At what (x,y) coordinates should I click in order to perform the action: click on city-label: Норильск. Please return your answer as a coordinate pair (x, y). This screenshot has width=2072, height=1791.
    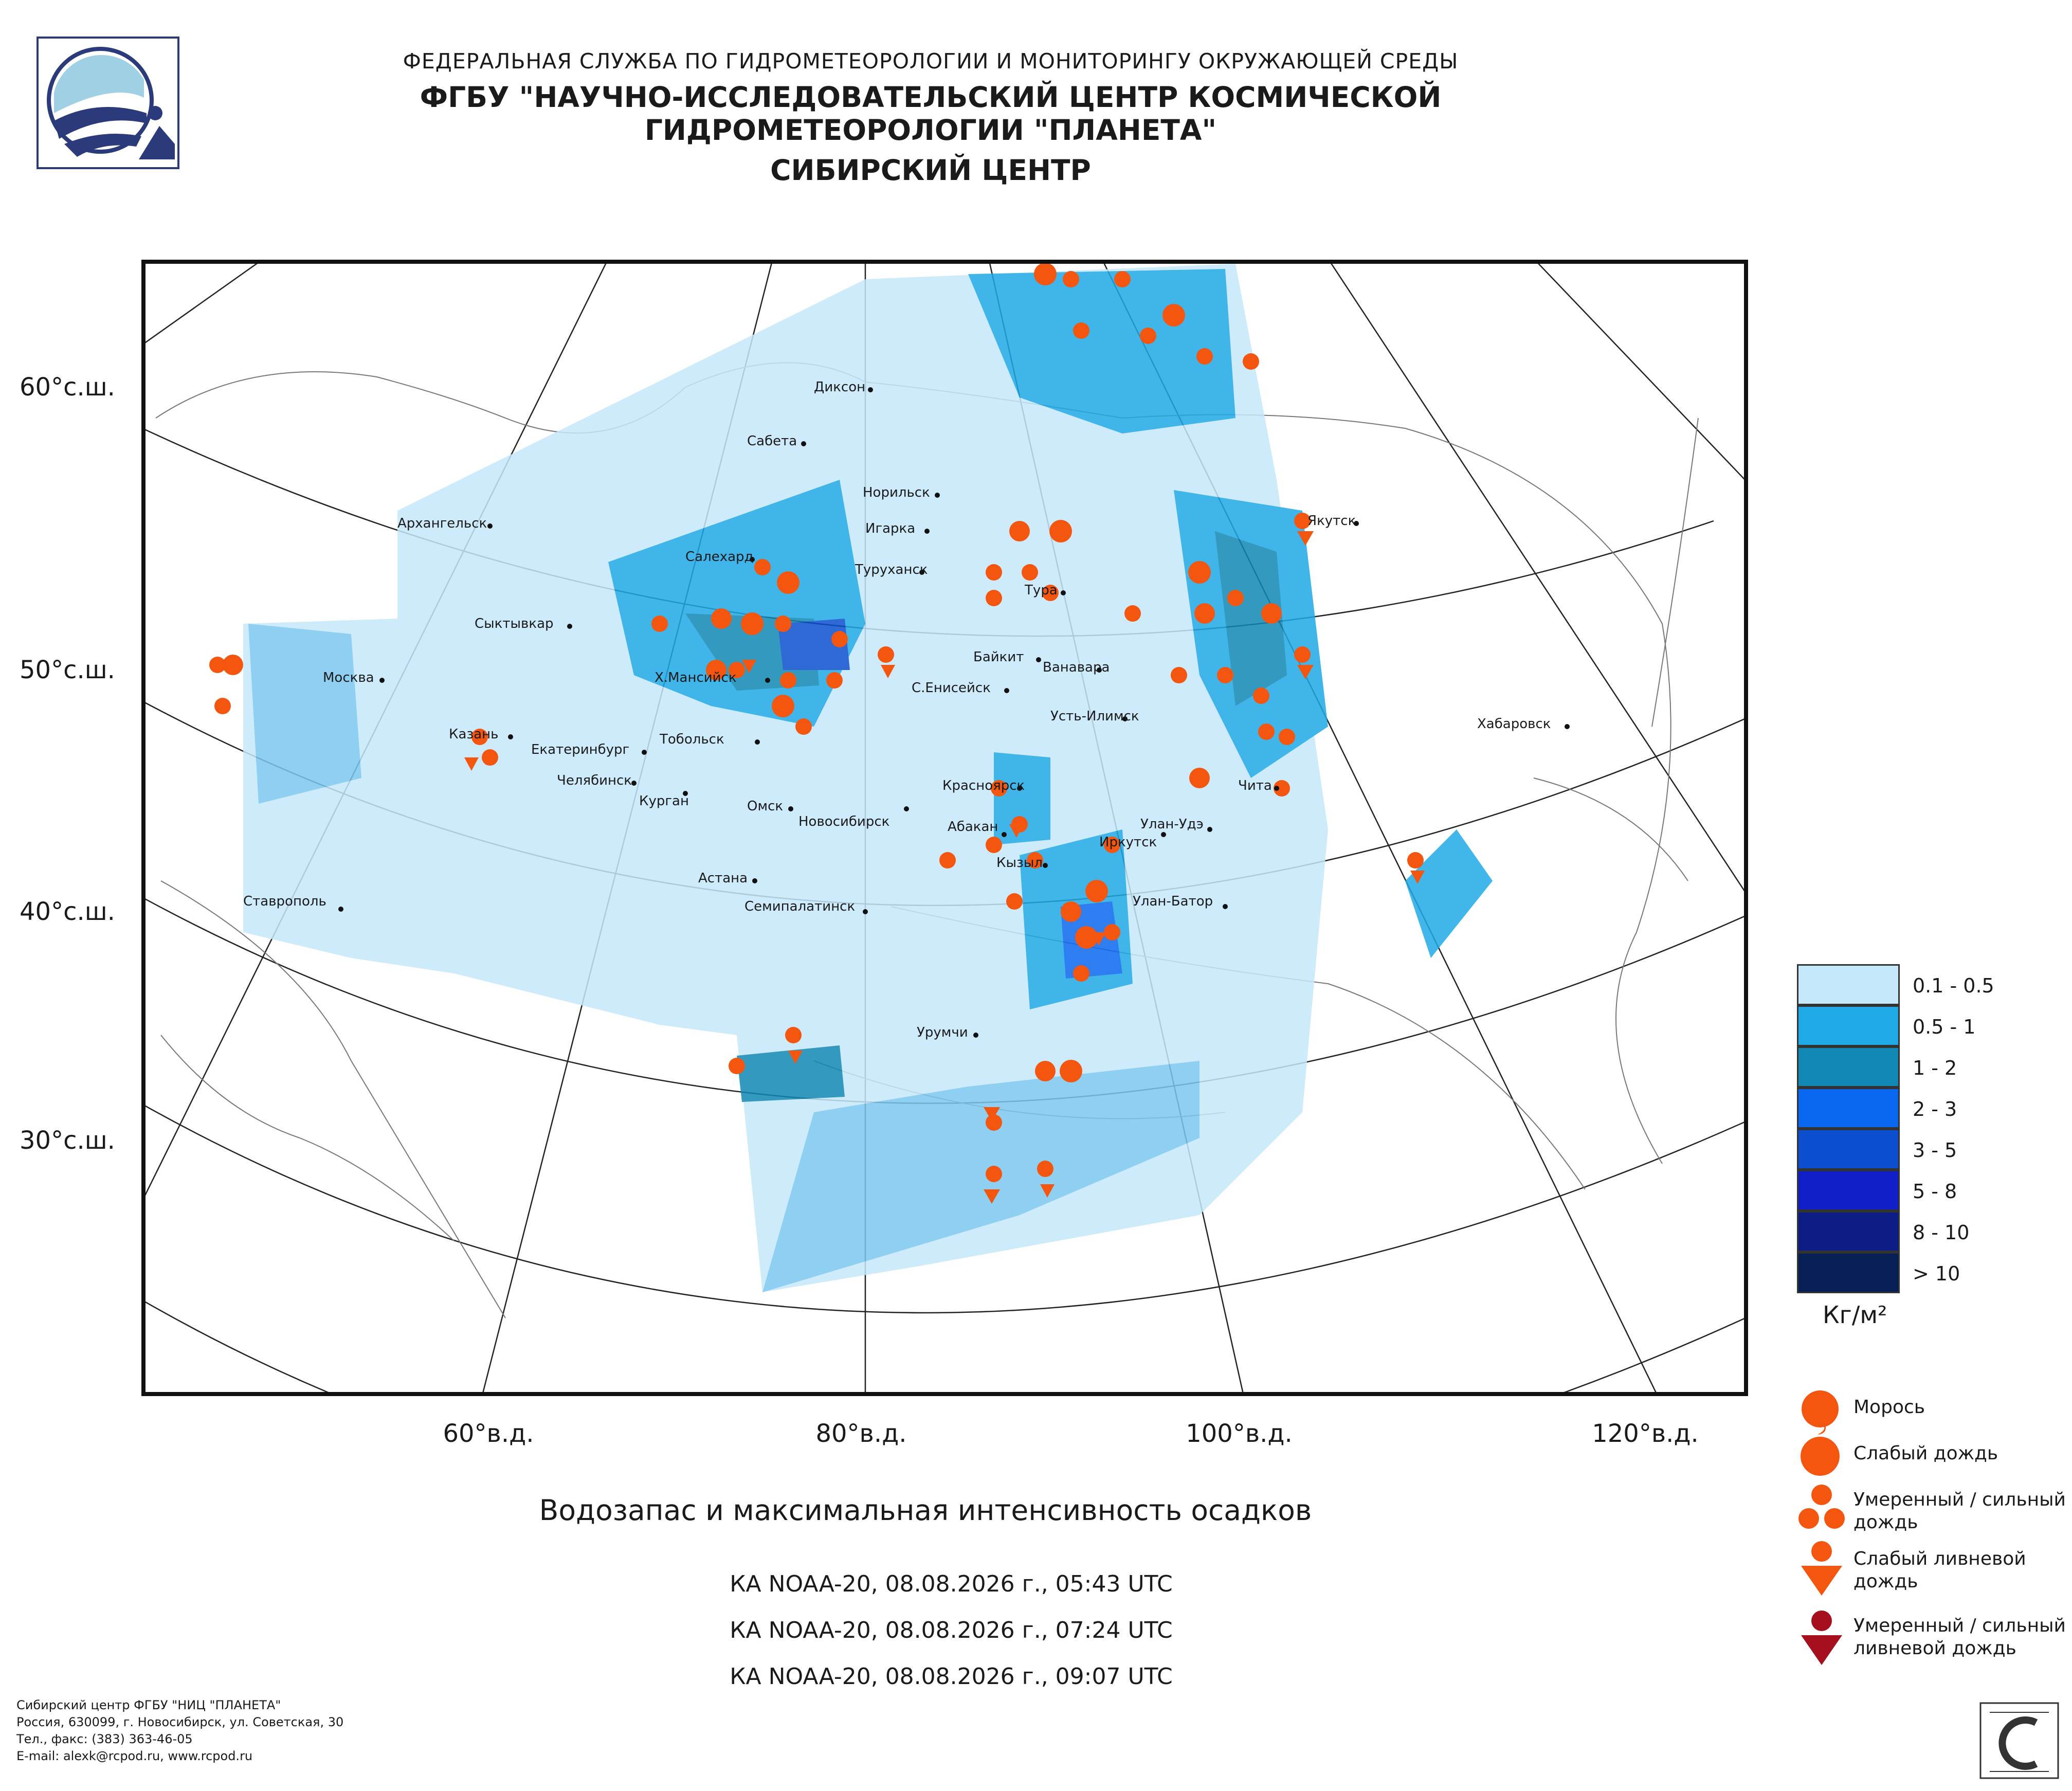
    Looking at the image, I should click on (896, 492).